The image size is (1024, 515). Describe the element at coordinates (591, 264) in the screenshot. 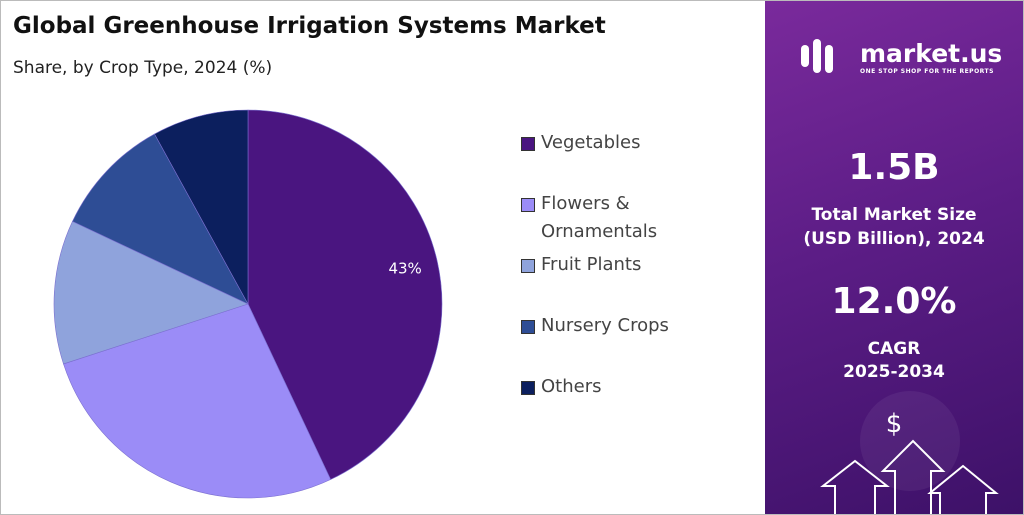

I see `legend-label: Fruit Plants` at that location.